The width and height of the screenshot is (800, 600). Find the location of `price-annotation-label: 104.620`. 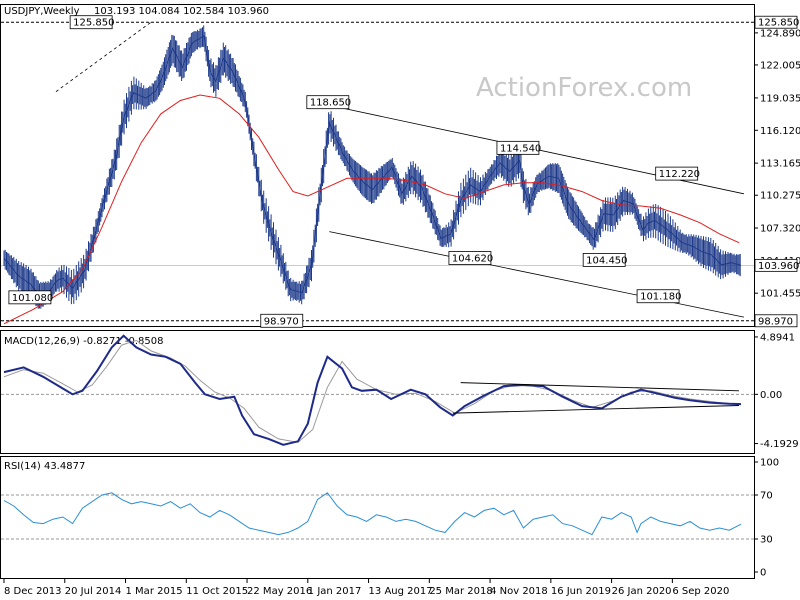

price-annotation-label: 104.620 is located at coordinates (472, 259).